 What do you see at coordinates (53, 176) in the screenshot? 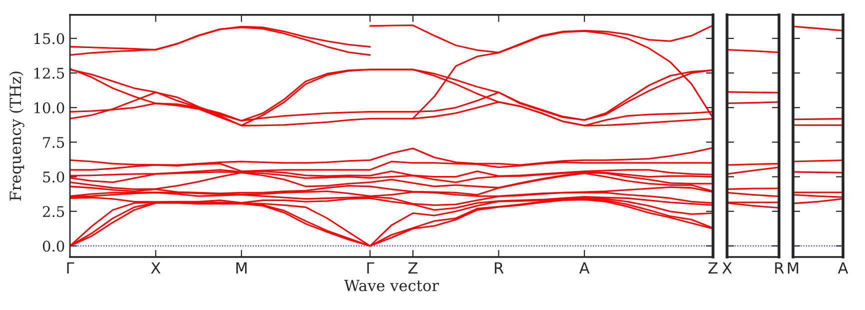
I see `y-tick-label: 5.0` at bounding box center [53, 176].